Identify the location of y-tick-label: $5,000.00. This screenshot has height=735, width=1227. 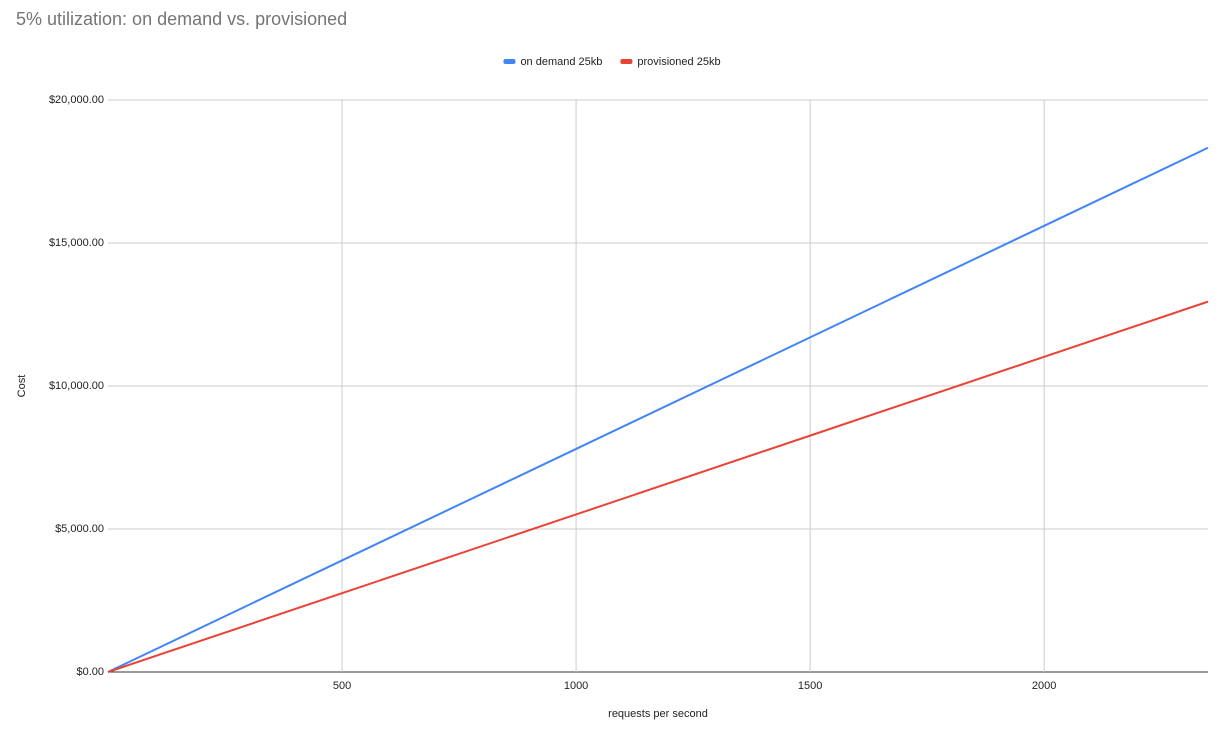
(79, 529).